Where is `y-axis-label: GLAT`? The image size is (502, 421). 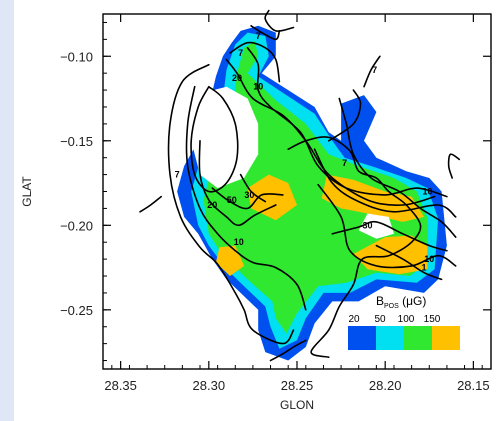 y-axis-label: GLAT is located at coordinates (27, 191).